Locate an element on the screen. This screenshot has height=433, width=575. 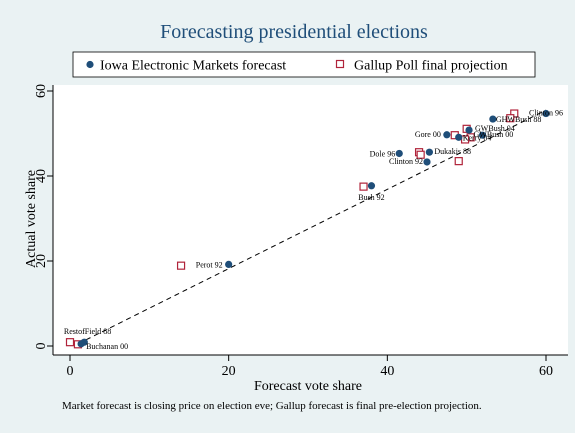
y-tick-label: 20 is located at coordinates (41, 261).